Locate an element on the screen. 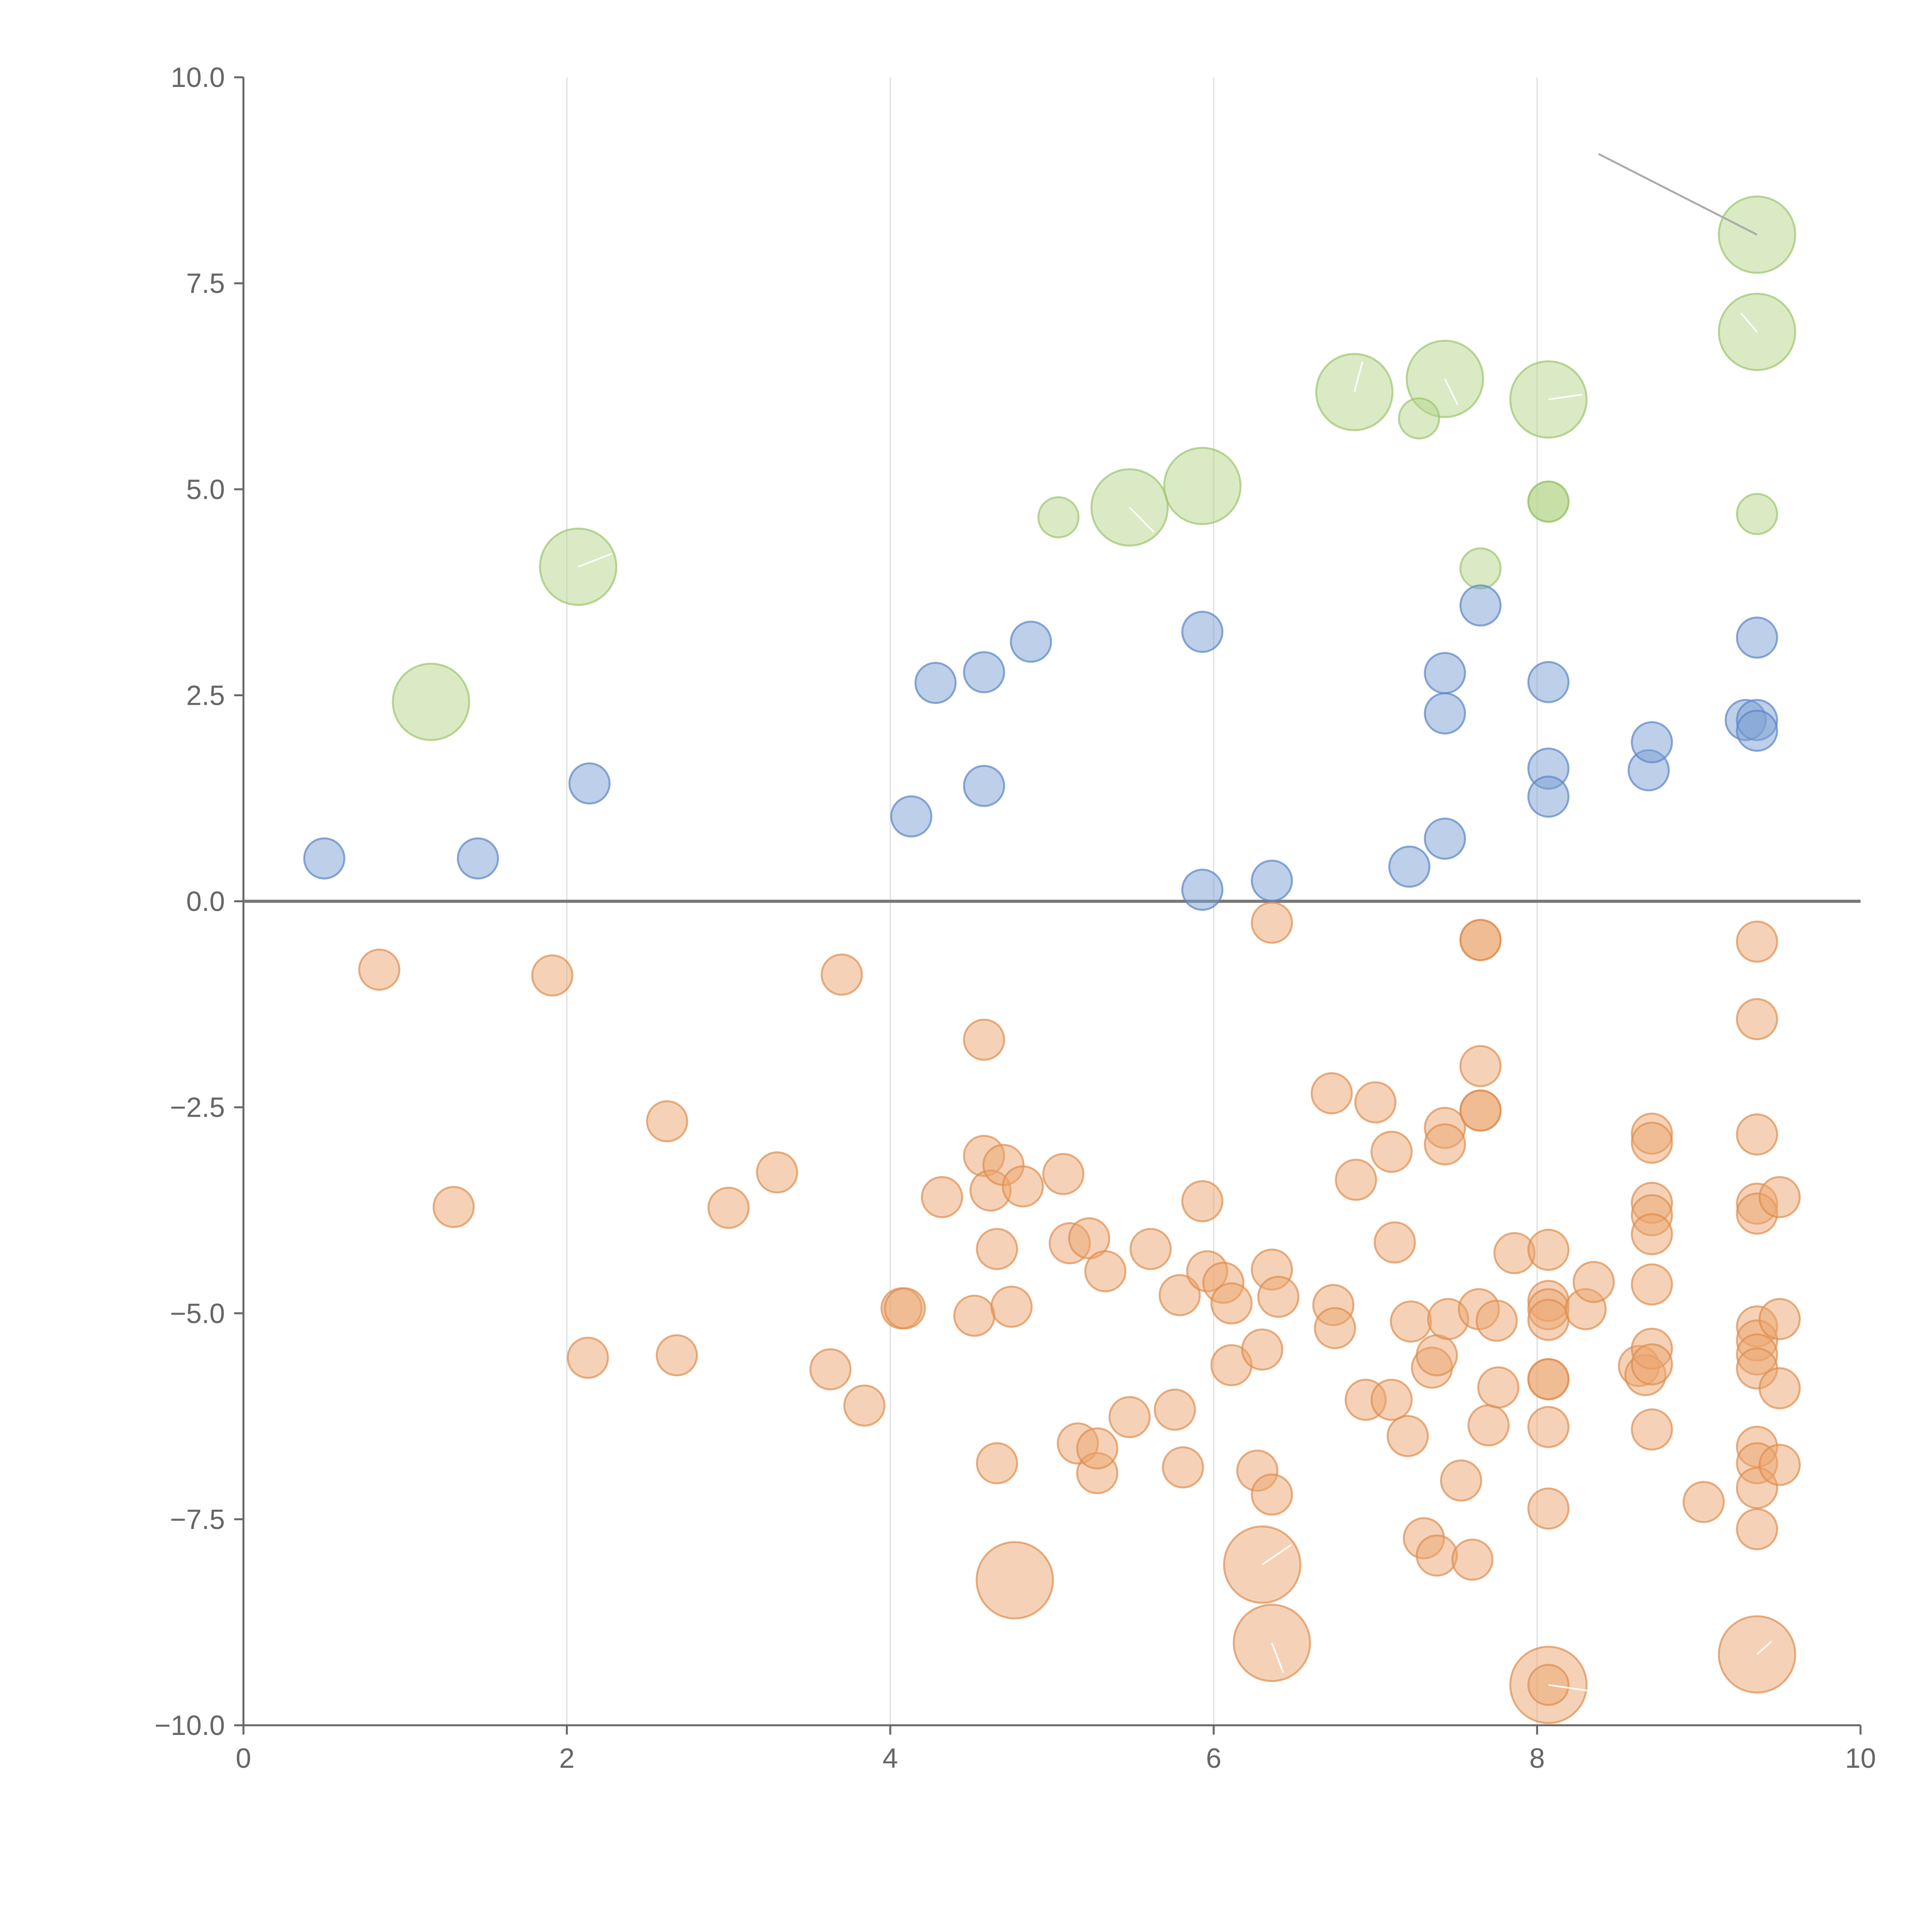 This screenshot has width=1932, height=1932. y-tick-label: −2.5 is located at coordinates (198, 1107).